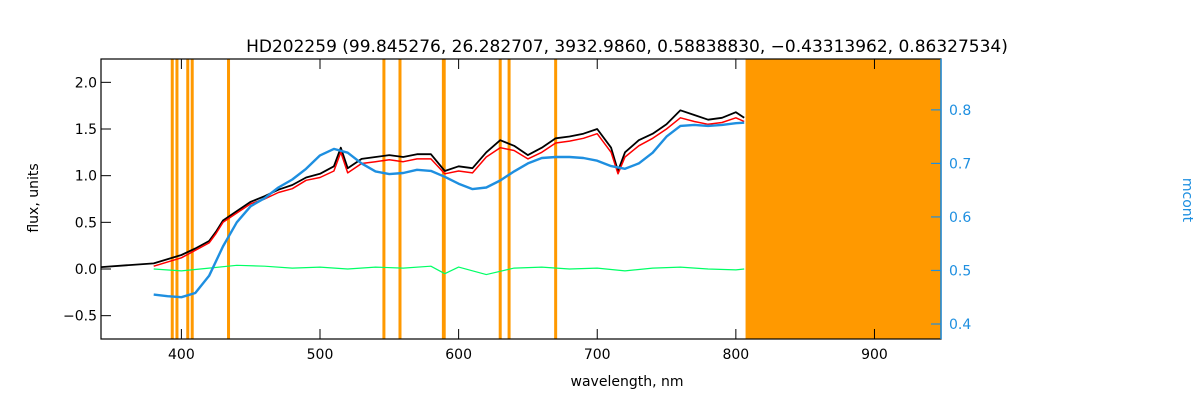 The image size is (1200, 400). What do you see at coordinates (597, 355) in the screenshot?
I see `x-tick-label-3: 700` at bounding box center [597, 355].